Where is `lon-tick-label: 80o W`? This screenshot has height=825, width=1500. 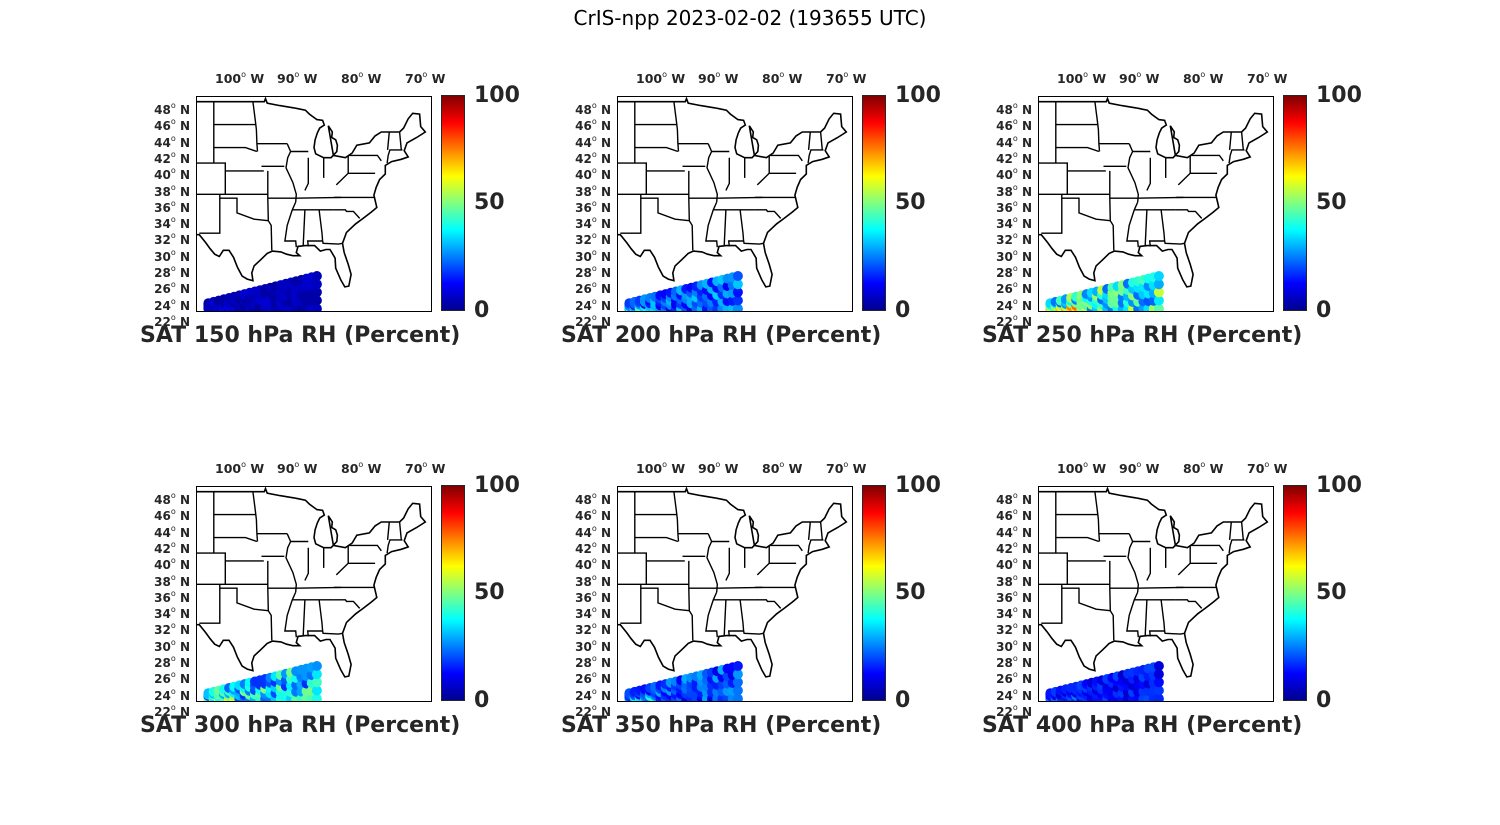 lon-tick-label: 80o W is located at coordinates (782, 78).